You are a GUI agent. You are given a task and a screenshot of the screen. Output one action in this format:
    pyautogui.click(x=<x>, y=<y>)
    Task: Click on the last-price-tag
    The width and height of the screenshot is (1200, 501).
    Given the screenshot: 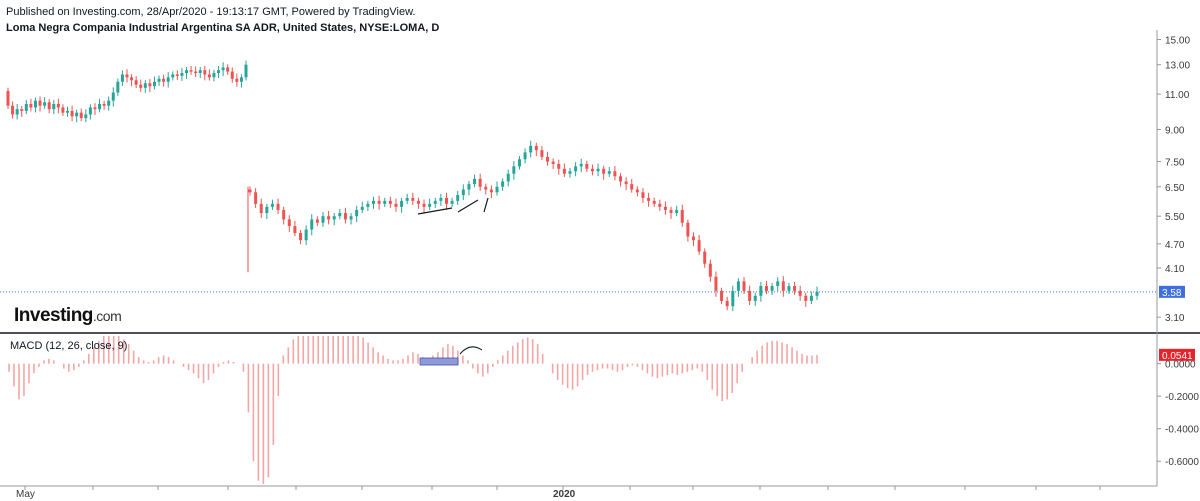 What is the action you would take?
    pyautogui.click(x=1172, y=291)
    